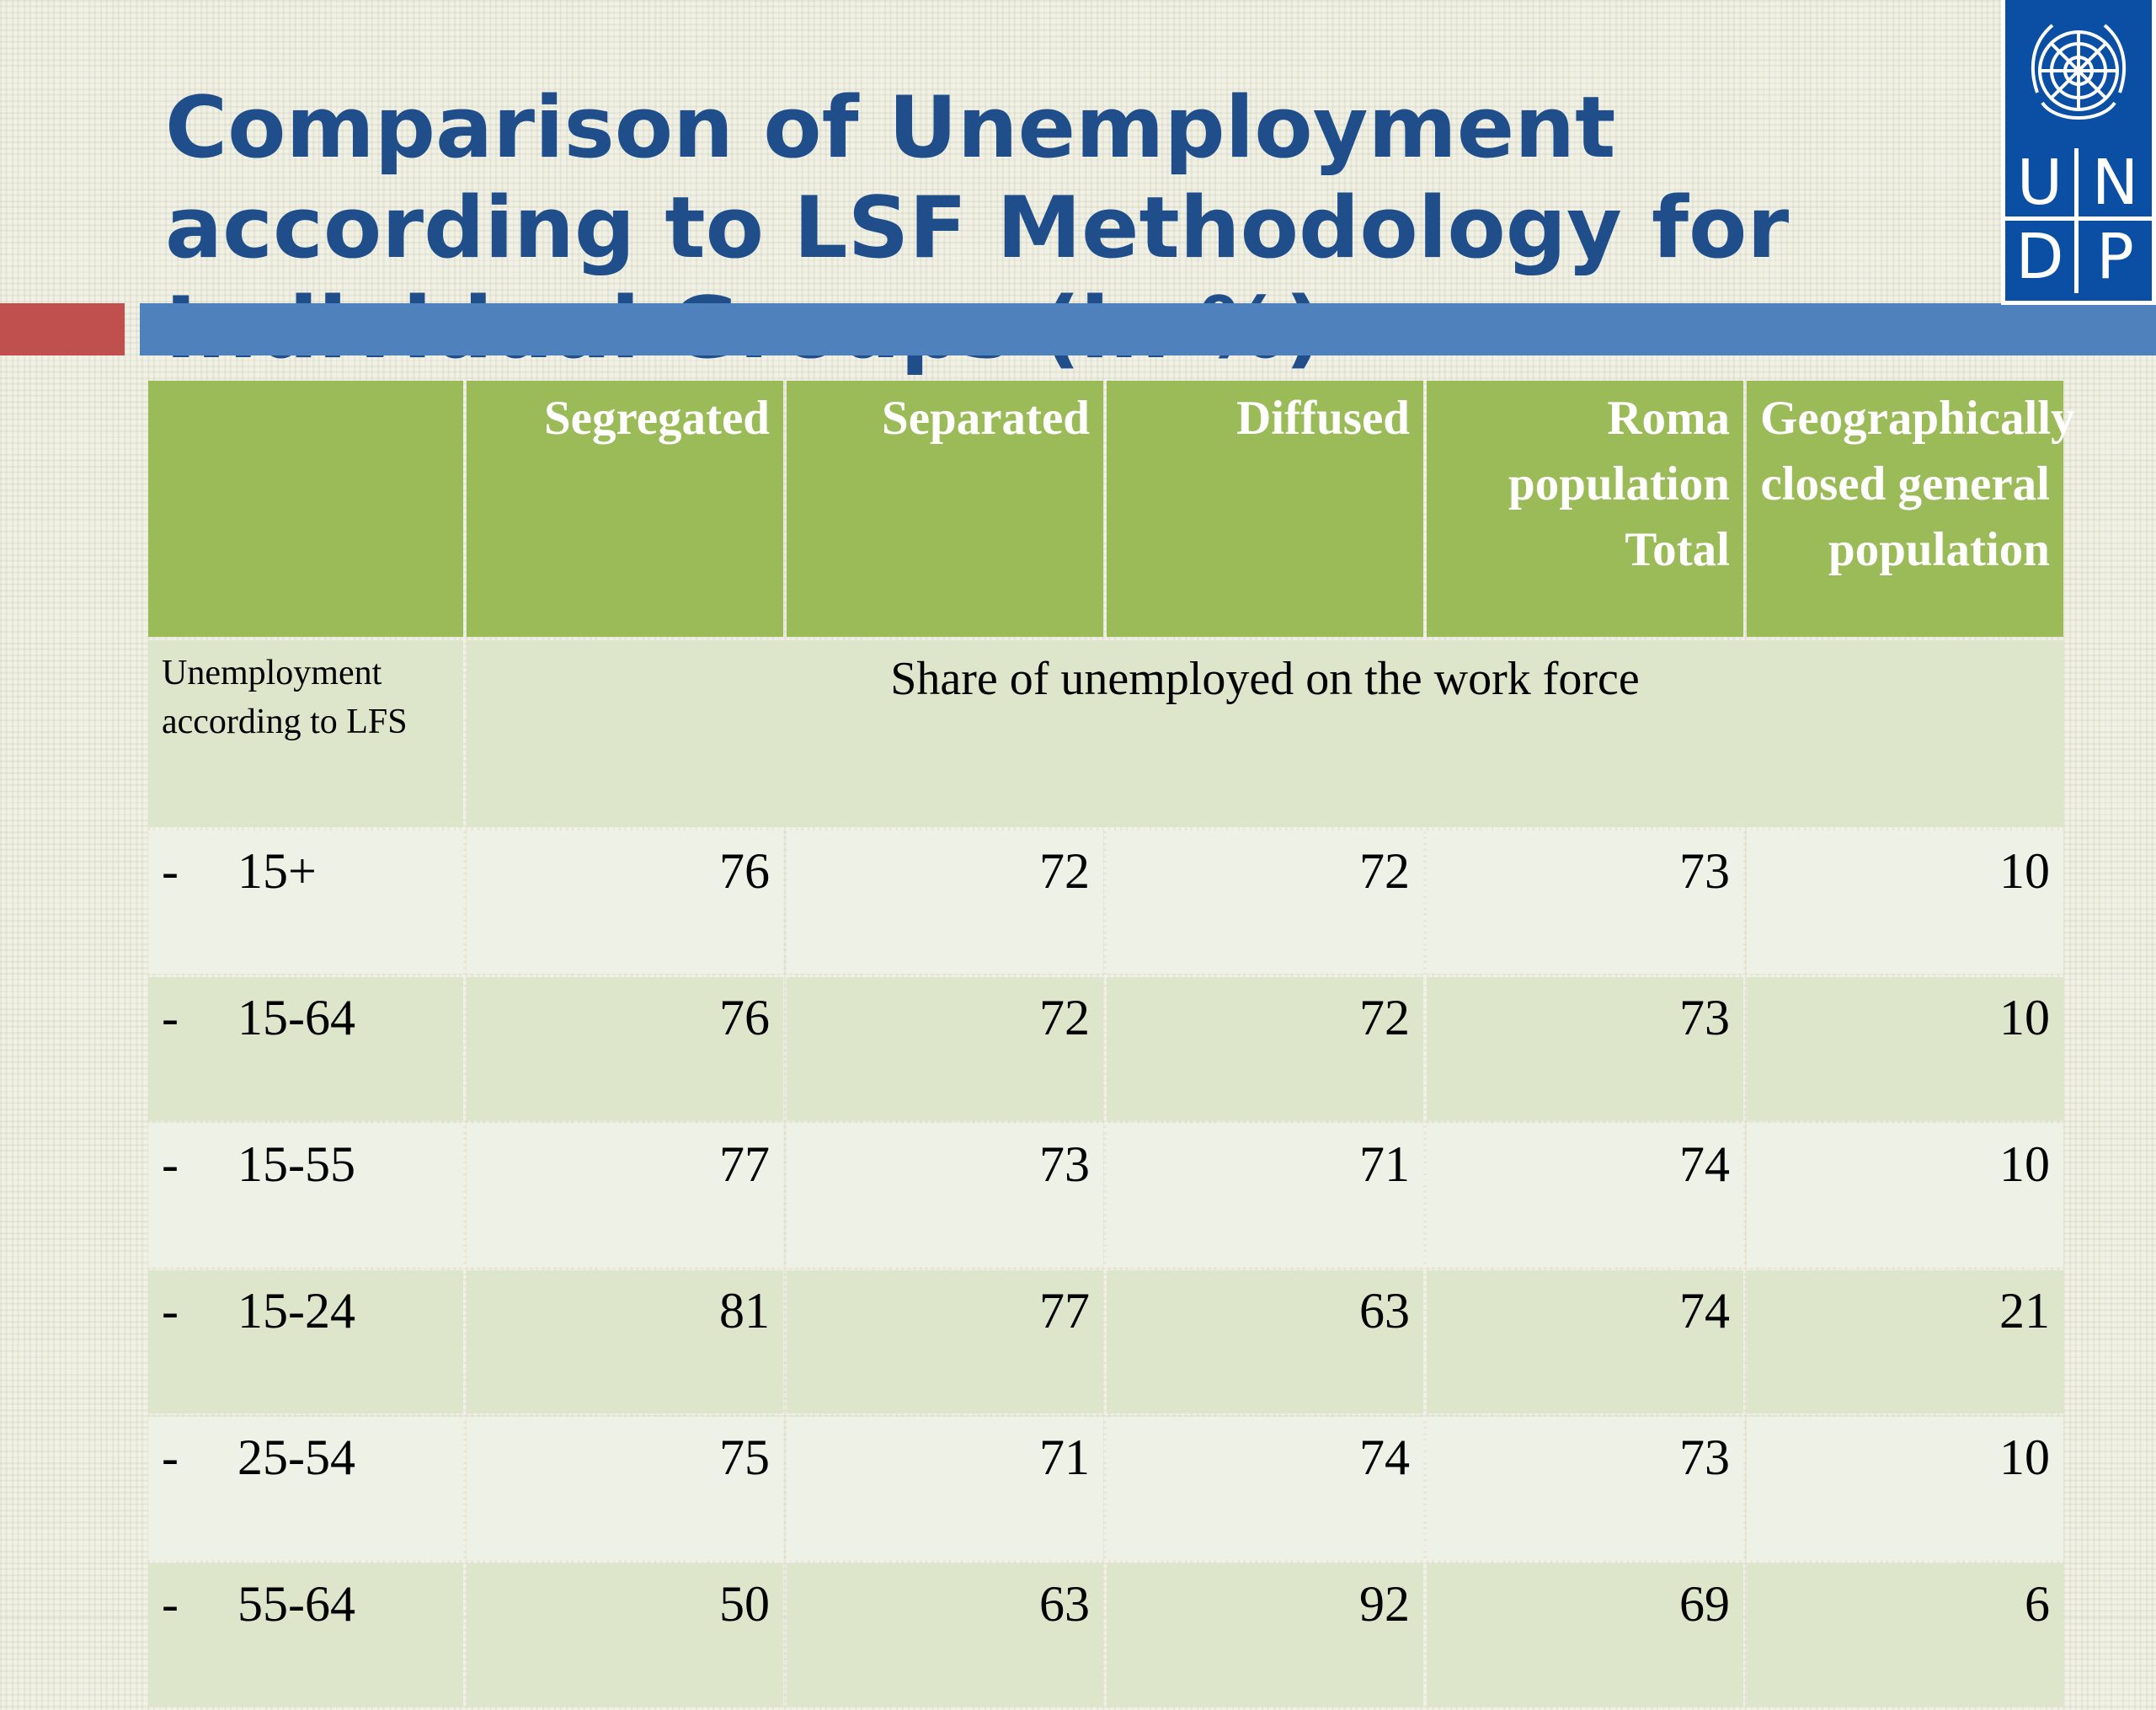  What do you see at coordinates (296, 1311) in the screenshot?
I see `row-label: 15-24` at bounding box center [296, 1311].